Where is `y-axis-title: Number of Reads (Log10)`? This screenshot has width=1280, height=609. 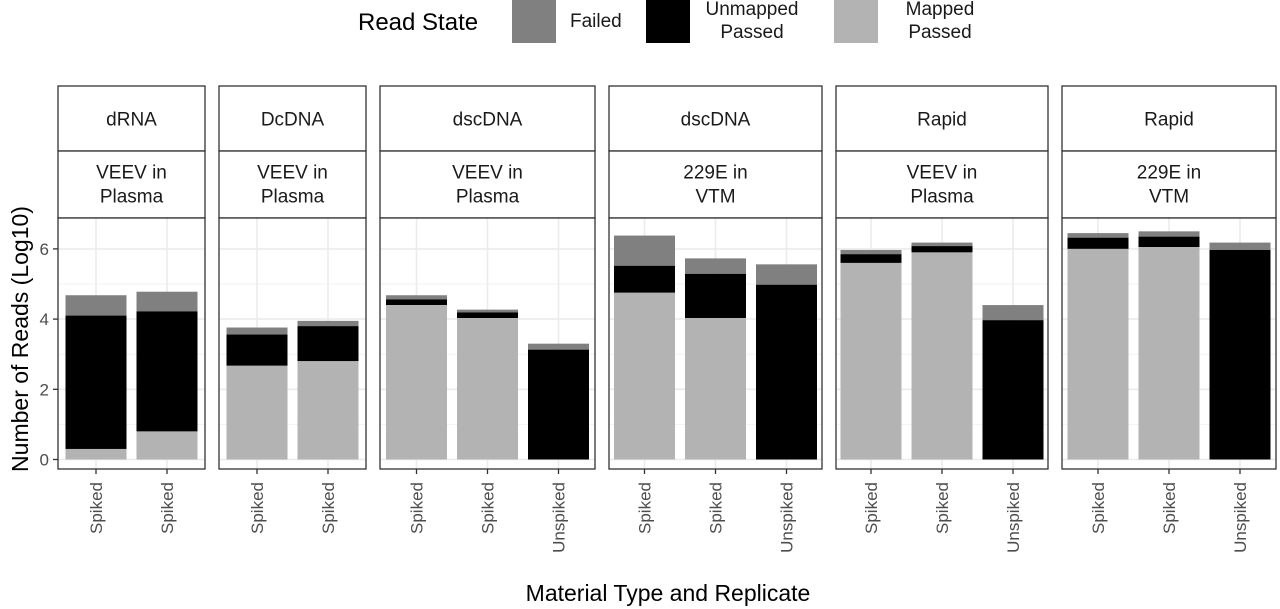 y-axis-title: Number of Reads (Log10) is located at coordinates (20, 339).